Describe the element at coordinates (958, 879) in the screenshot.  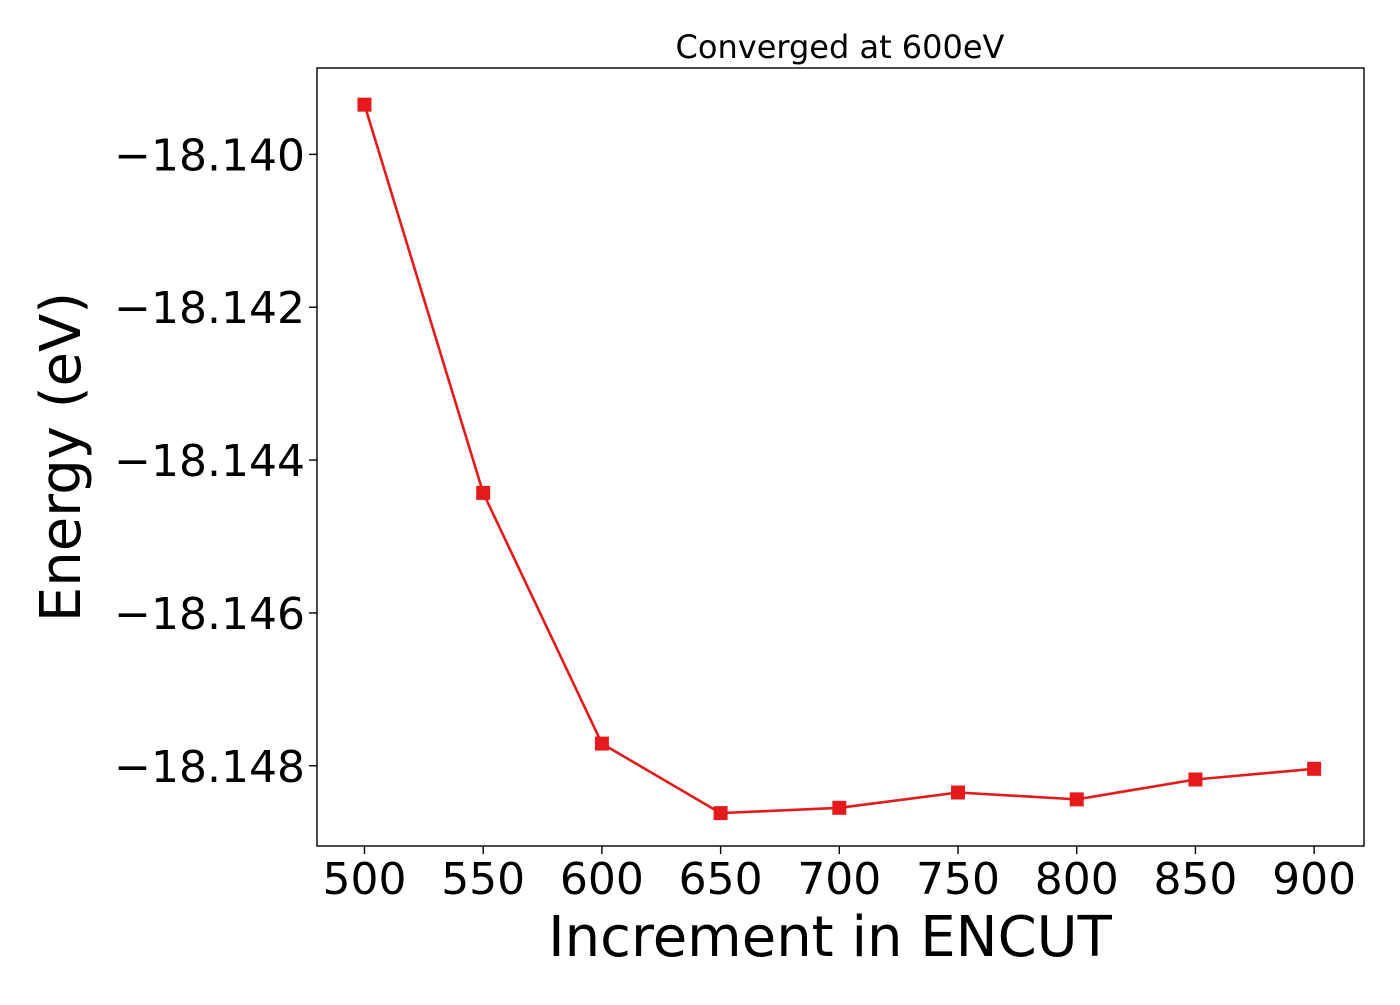
I see `x-tick-label: 750` at that location.